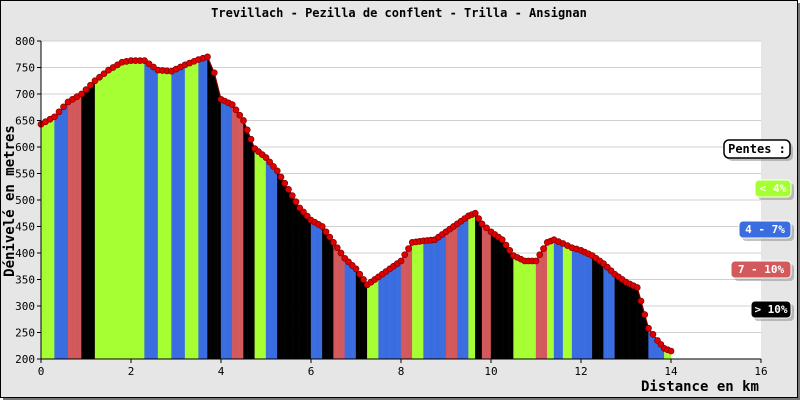 Image resolution: width=800 pixels, height=400 pixels. Describe the element at coordinates (490, 371) in the screenshot. I see `x-tick-label: 10` at that location.